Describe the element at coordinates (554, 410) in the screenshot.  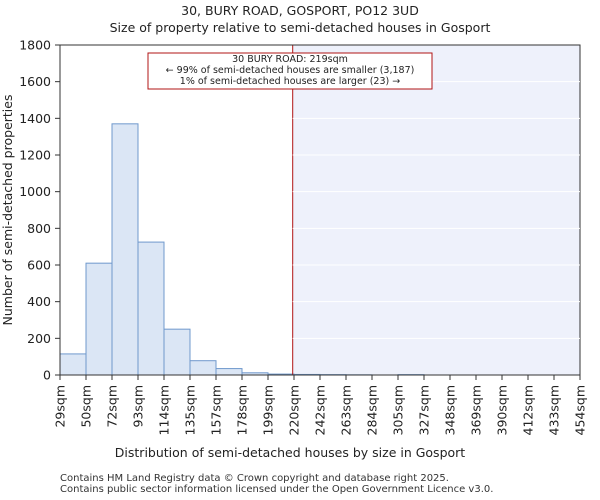
I see `x-tick-label: 433sqm` at that location.